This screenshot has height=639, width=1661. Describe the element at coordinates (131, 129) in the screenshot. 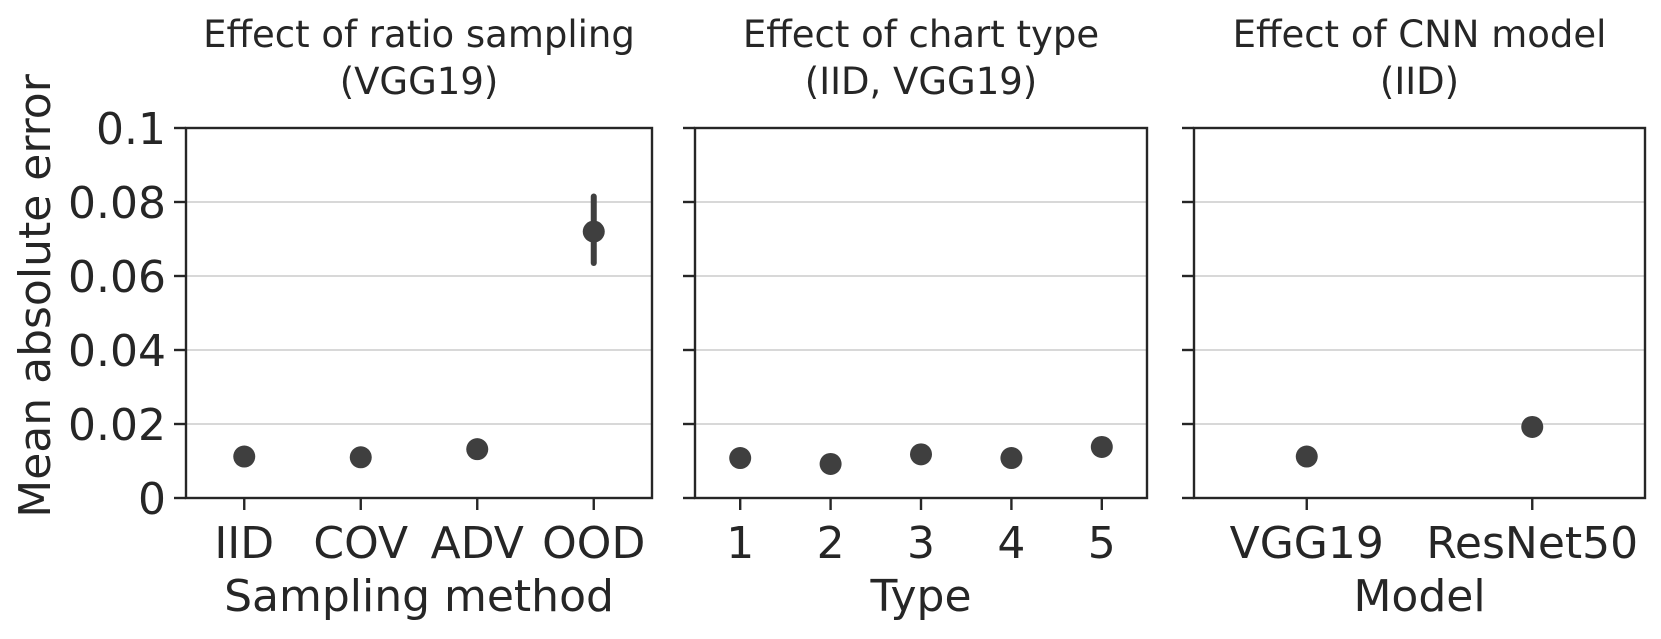

I see `y-tick-label-5: 0.1` at that location.